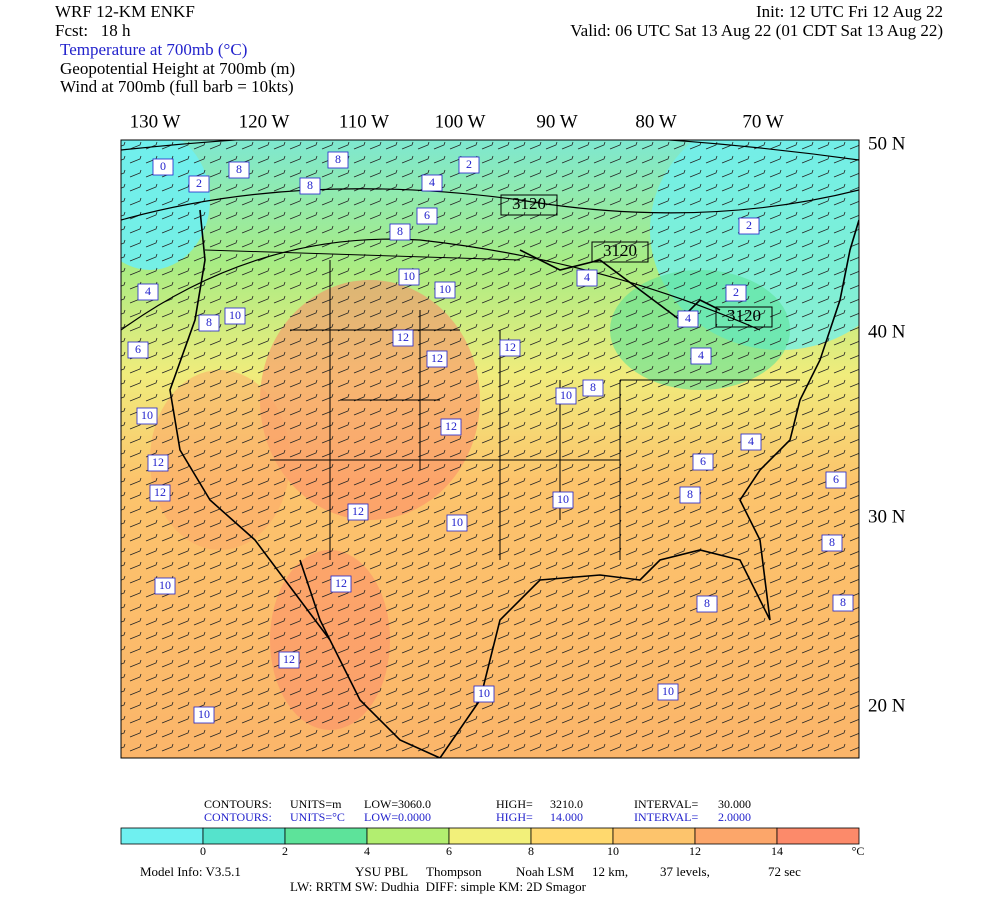 This screenshot has width=1000, height=900. I want to click on lat-label: 50 N, so click(887, 143).